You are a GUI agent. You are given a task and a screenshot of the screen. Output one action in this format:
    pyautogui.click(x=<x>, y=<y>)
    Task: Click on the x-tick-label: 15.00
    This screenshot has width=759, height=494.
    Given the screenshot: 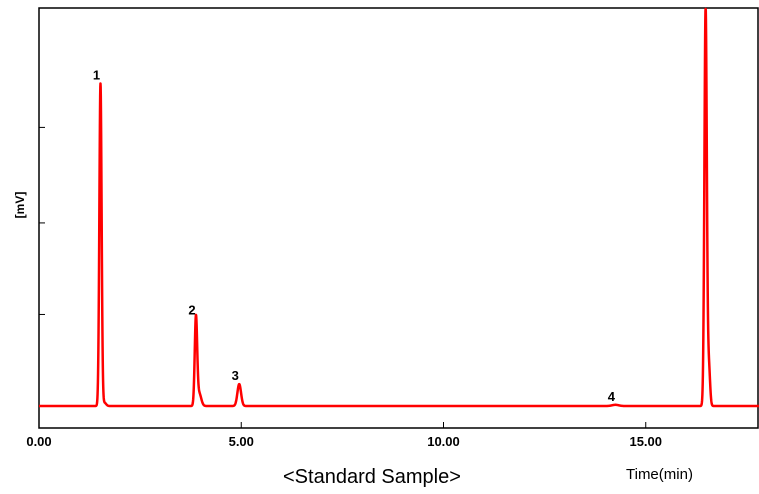 What is the action you would take?
    pyautogui.click(x=645, y=441)
    